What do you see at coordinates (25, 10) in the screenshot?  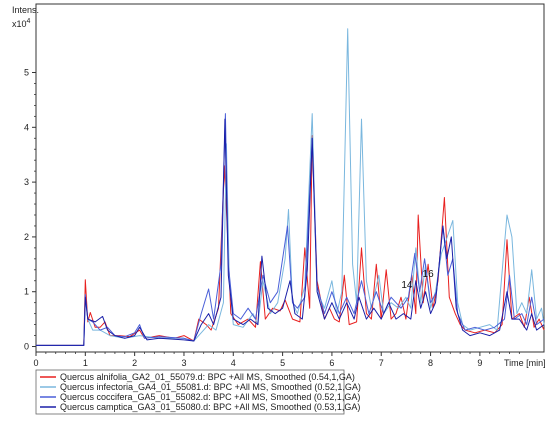 I see `y-axis-label: Intens.` at bounding box center [25, 10].